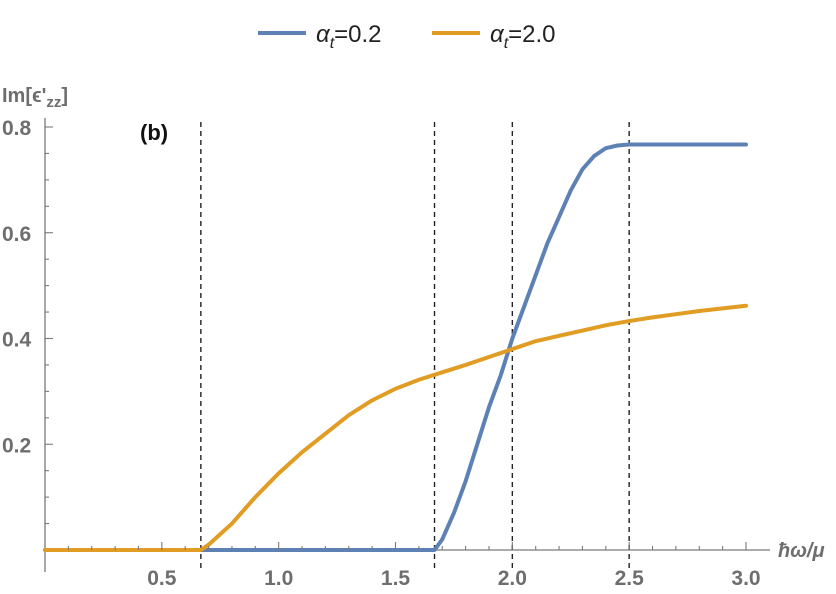 This screenshot has width=836, height=594. Describe the element at coordinates (162, 578) in the screenshot. I see `x-tick-label: 0.5` at that location.